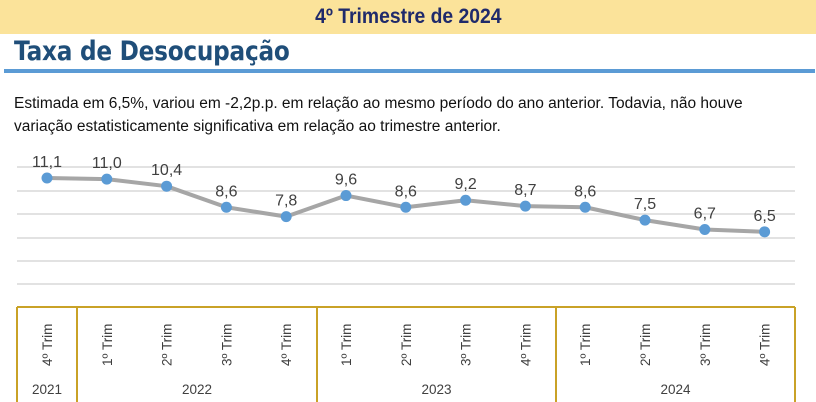 The image size is (816, 402). What do you see at coordinates (705, 213) in the screenshot?
I see `data-label: 6,7` at bounding box center [705, 213].